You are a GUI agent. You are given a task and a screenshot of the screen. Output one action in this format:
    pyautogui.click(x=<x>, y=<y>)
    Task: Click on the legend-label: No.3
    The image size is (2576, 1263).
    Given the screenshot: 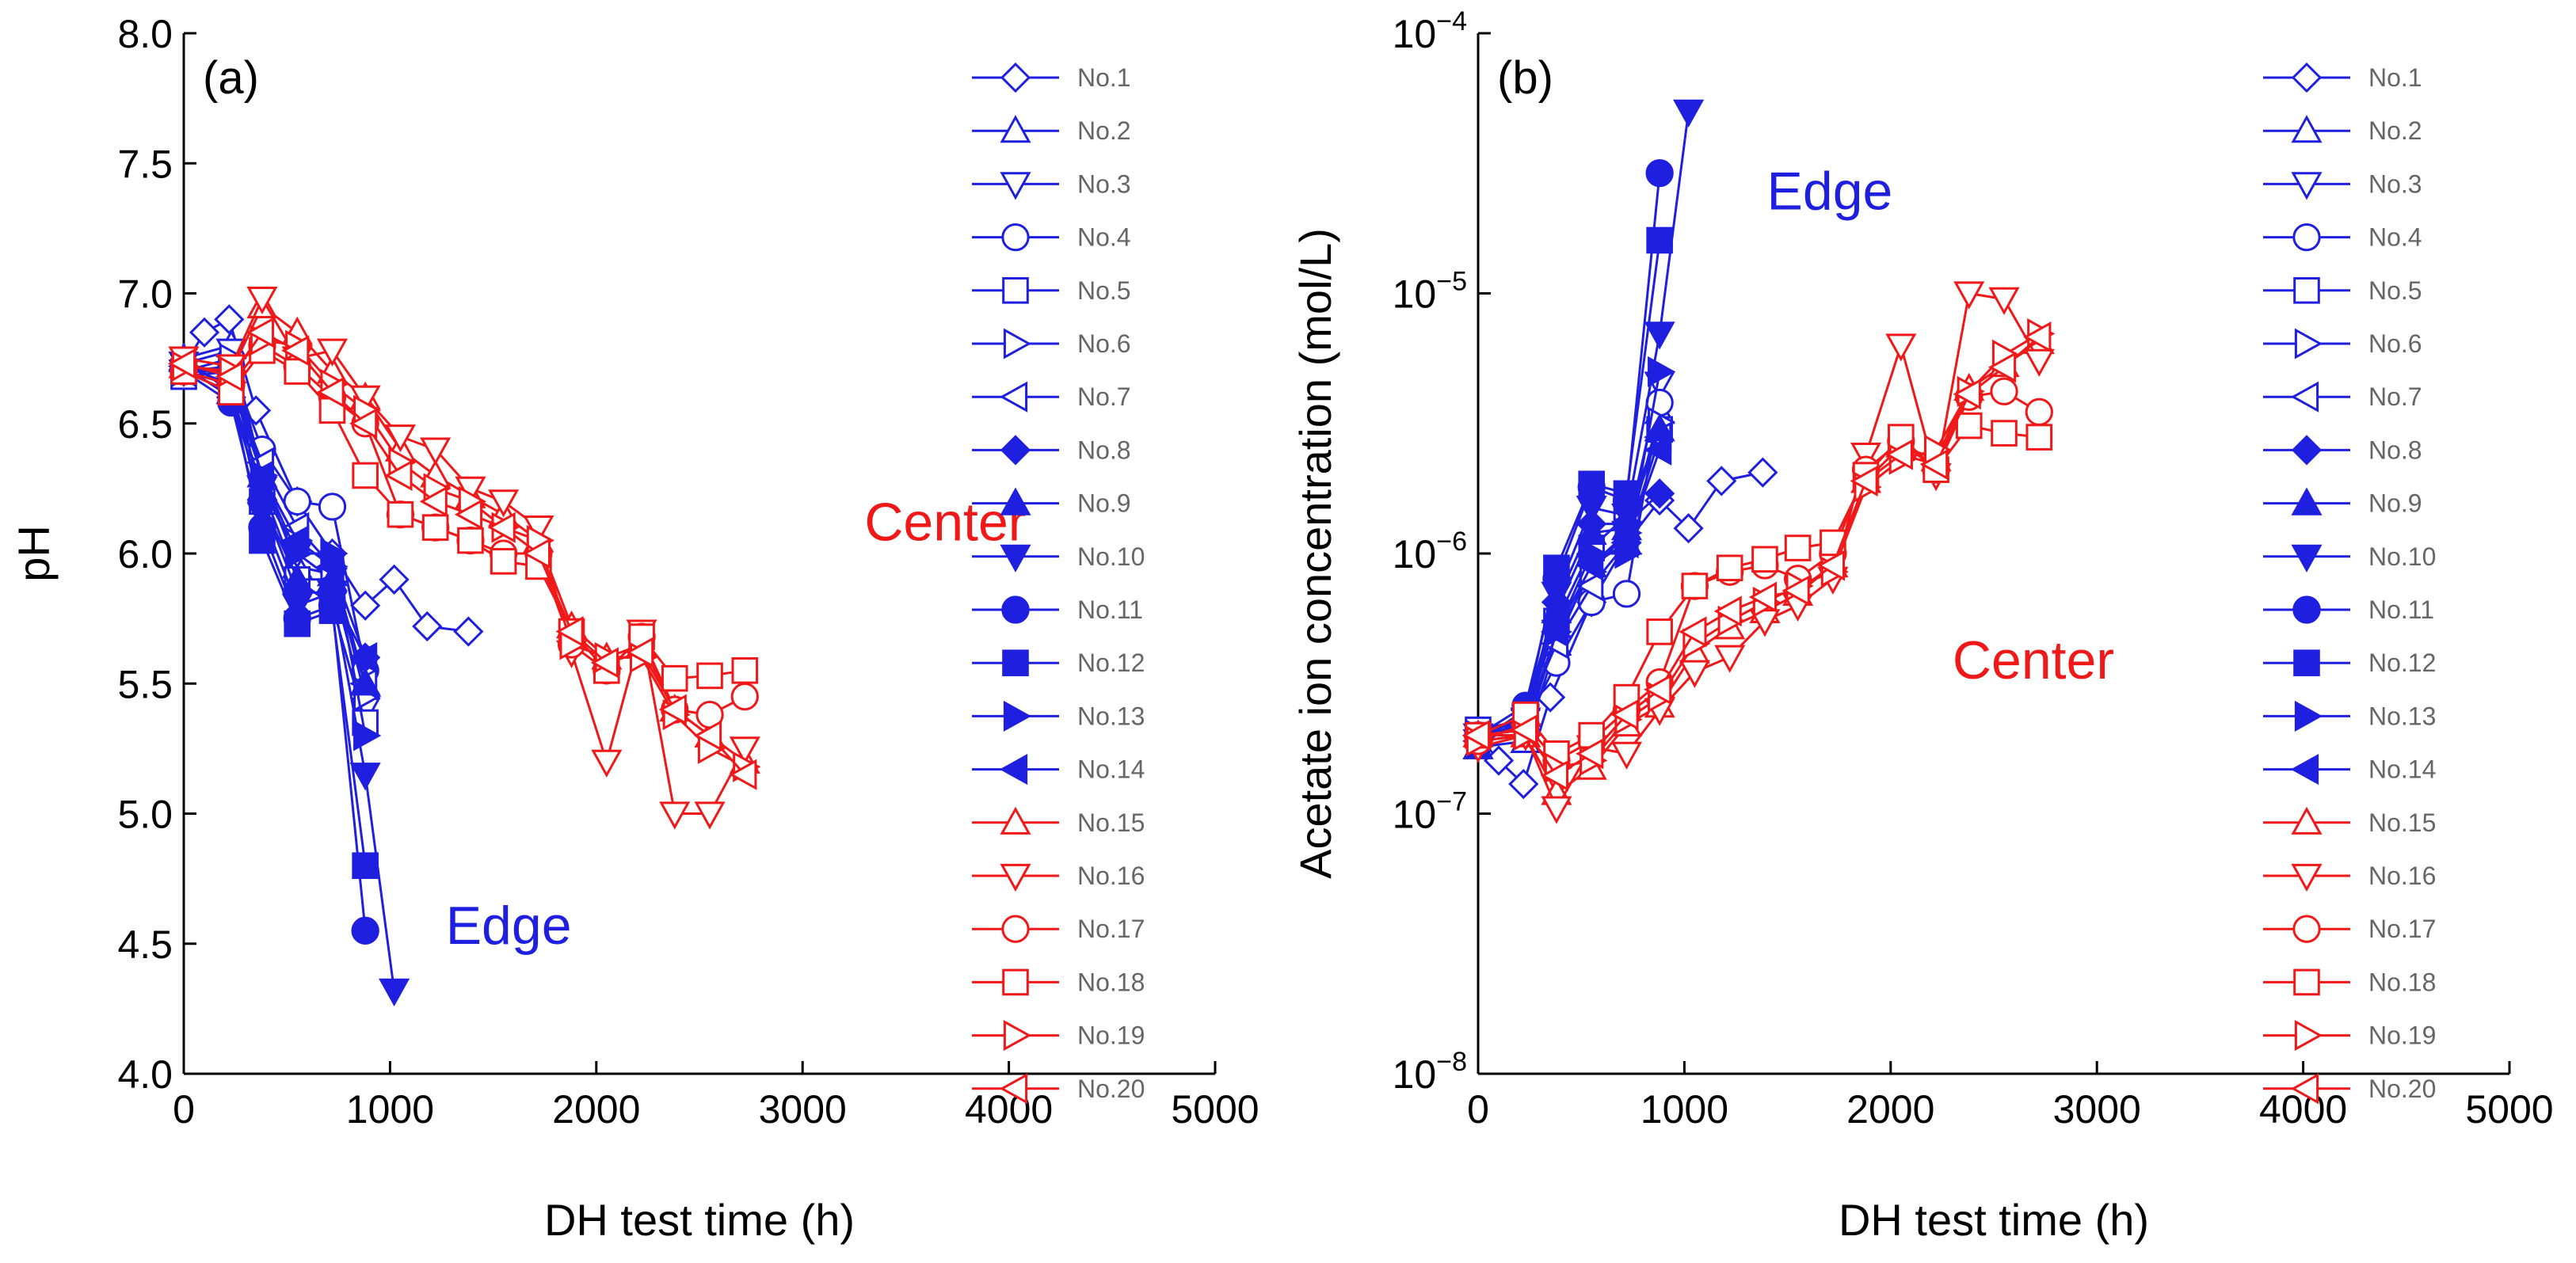 What is the action you would take?
    pyautogui.click(x=1104, y=183)
    